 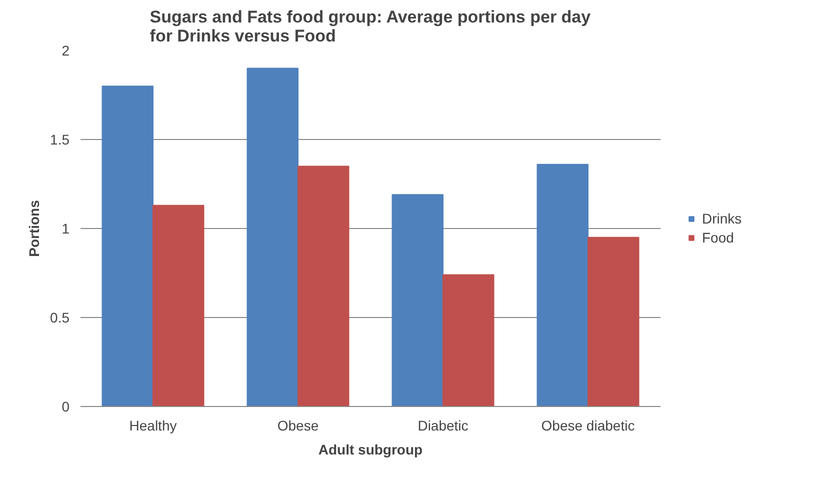 I want to click on x-tick-label: Healthy, so click(x=153, y=426).